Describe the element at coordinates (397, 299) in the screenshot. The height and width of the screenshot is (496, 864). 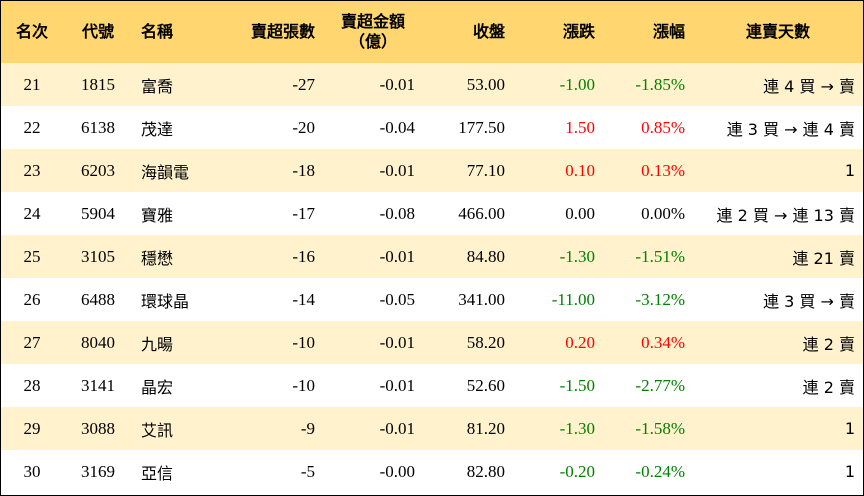
I see `cell-net-sell-amount: -0.05` at that location.